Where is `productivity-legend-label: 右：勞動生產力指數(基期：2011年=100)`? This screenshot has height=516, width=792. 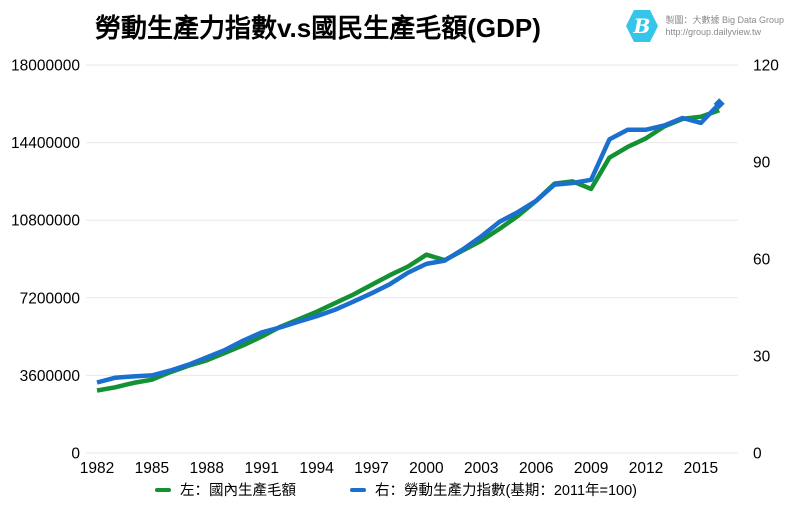 productivity-legend-label: 右：勞動生產力指數(基期：2011年=100) is located at coordinates (506, 491).